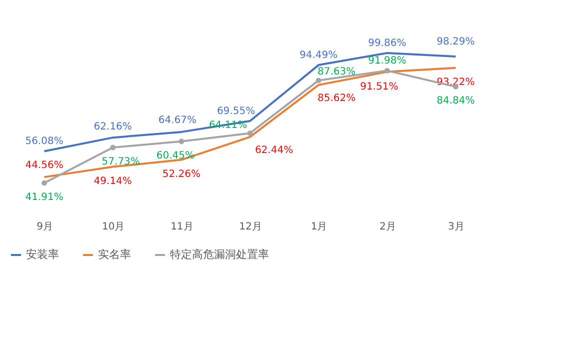  I want to click on x-tick-label: 11月, so click(182, 227).